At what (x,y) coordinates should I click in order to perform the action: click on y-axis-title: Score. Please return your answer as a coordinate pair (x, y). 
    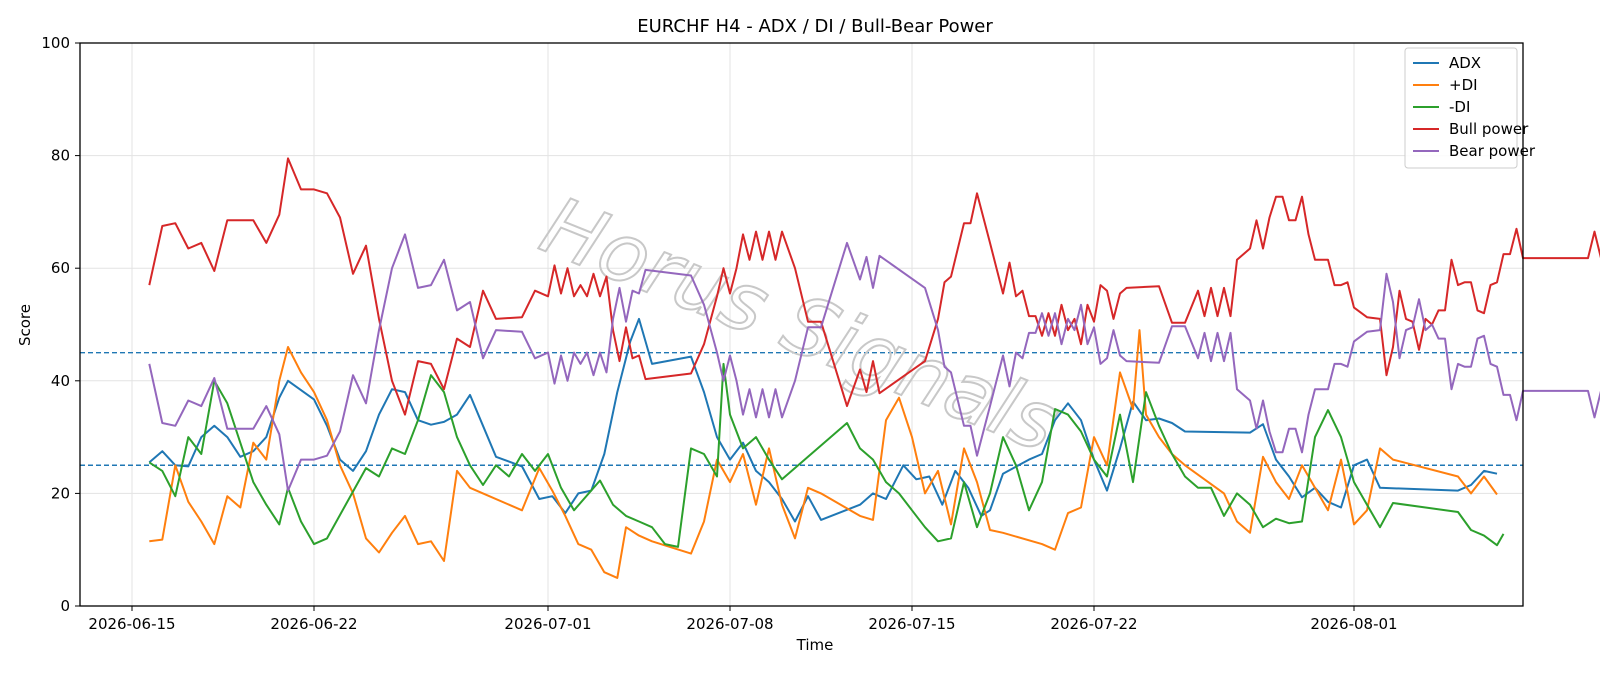
    Looking at the image, I should click on (25, 325).